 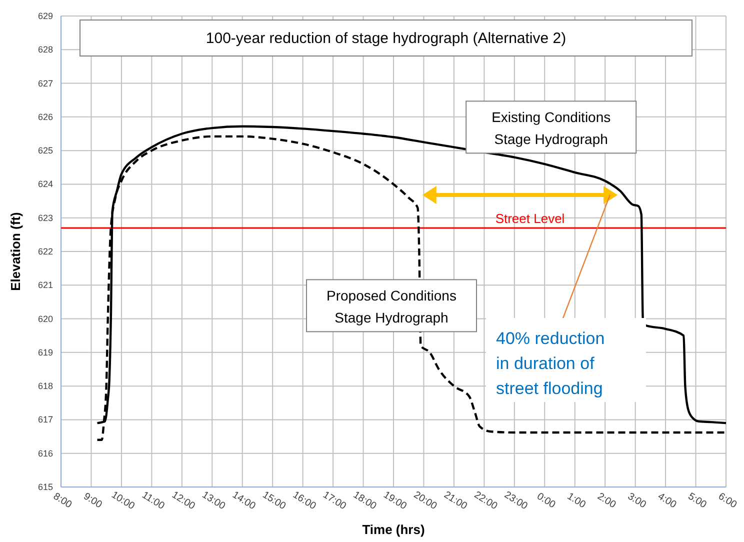 I want to click on x-tick-label: 13:00, so click(x=214, y=501).